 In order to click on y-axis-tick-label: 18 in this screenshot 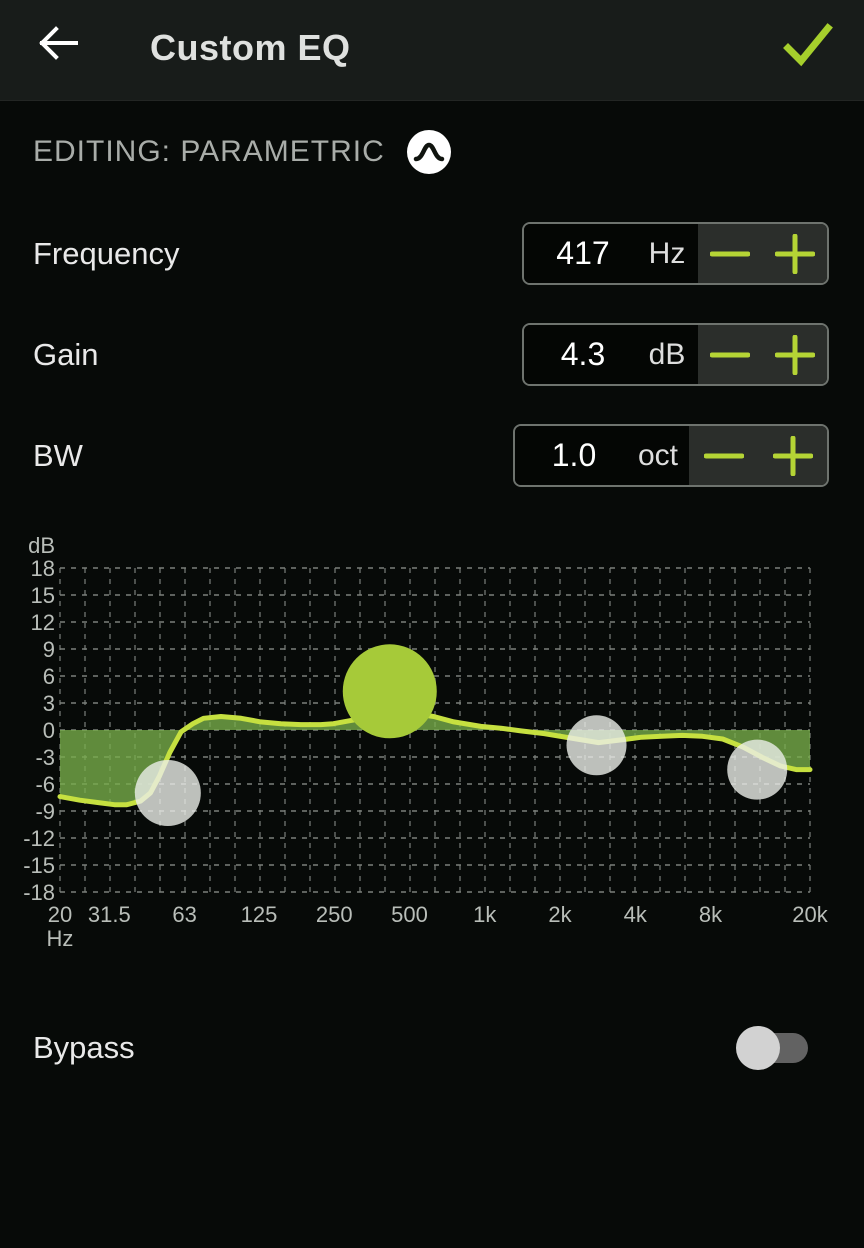, I will do `click(43, 568)`.